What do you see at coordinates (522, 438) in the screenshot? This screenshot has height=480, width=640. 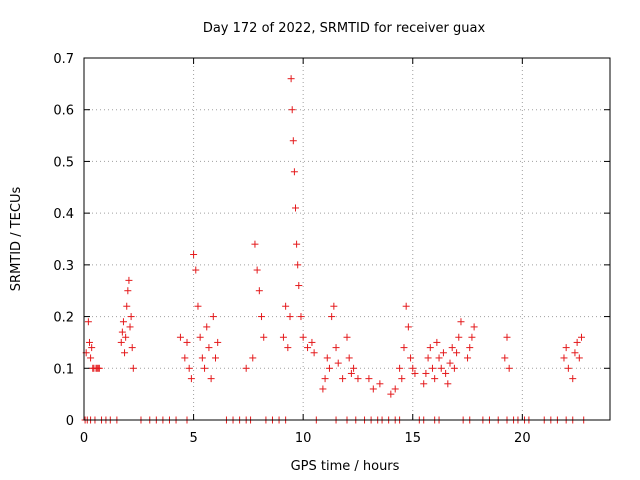 I see `x-tick-label: 20` at bounding box center [522, 438].